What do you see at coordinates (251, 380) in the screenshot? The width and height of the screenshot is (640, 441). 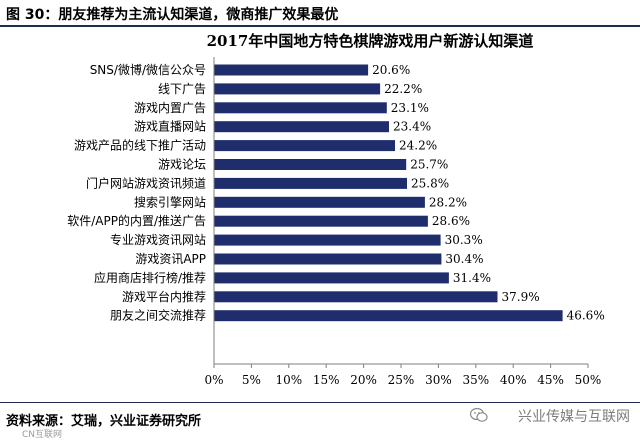 I see `x-tick-label: 5%` at bounding box center [251, 380].